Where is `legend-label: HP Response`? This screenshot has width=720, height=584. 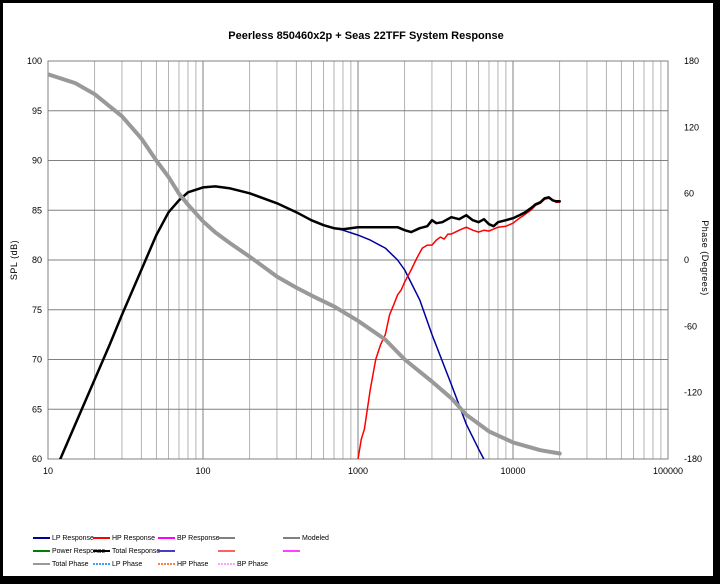
legend-label: HP Response is located at coordinates (133, 538).